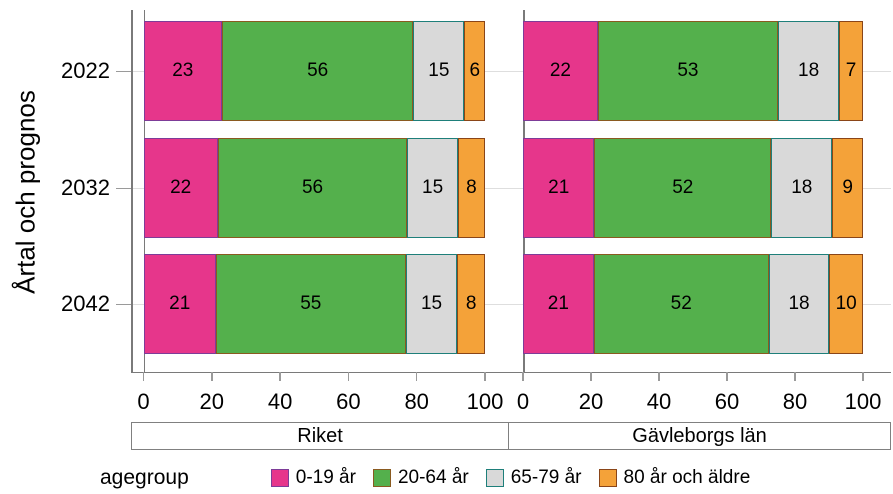 The height and width of the screenshot is (494, 893). I want to click on bar-row-Riket-2022: 23 56 15 6, so click(314, 70).